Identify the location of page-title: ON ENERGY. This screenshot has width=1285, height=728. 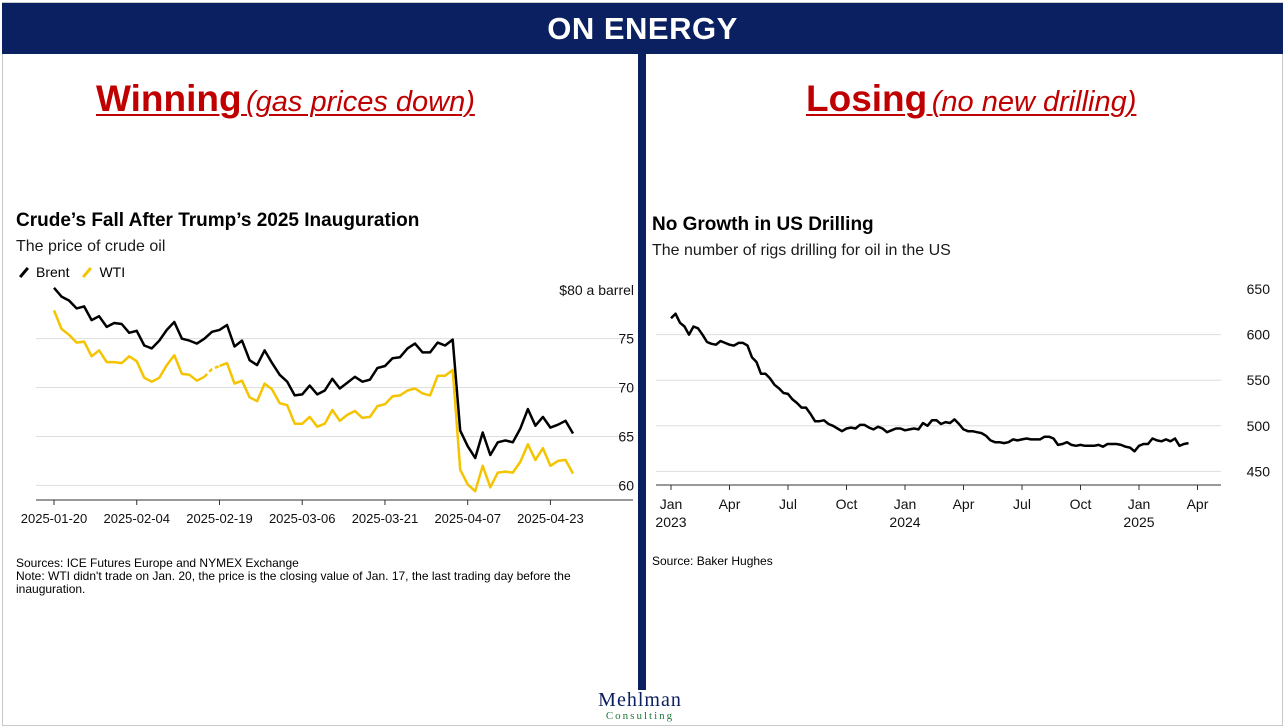
(642, 28).